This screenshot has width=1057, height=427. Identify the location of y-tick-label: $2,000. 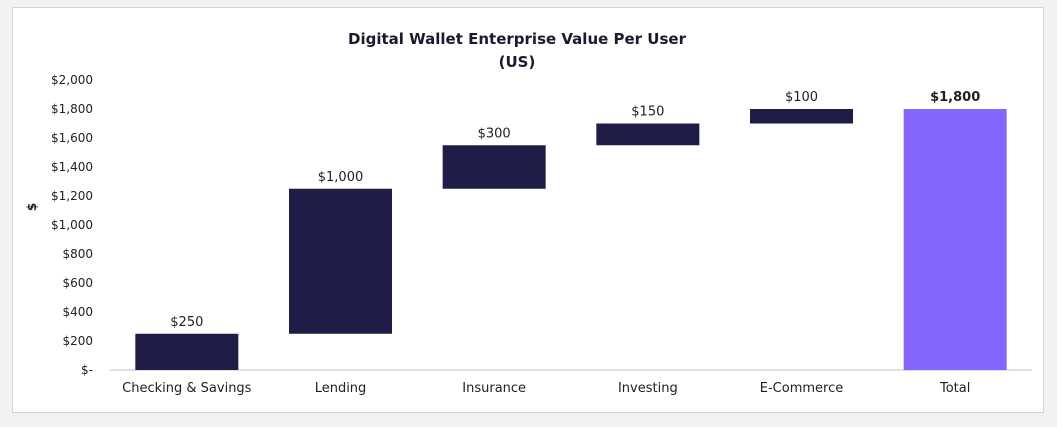
(72, 80).